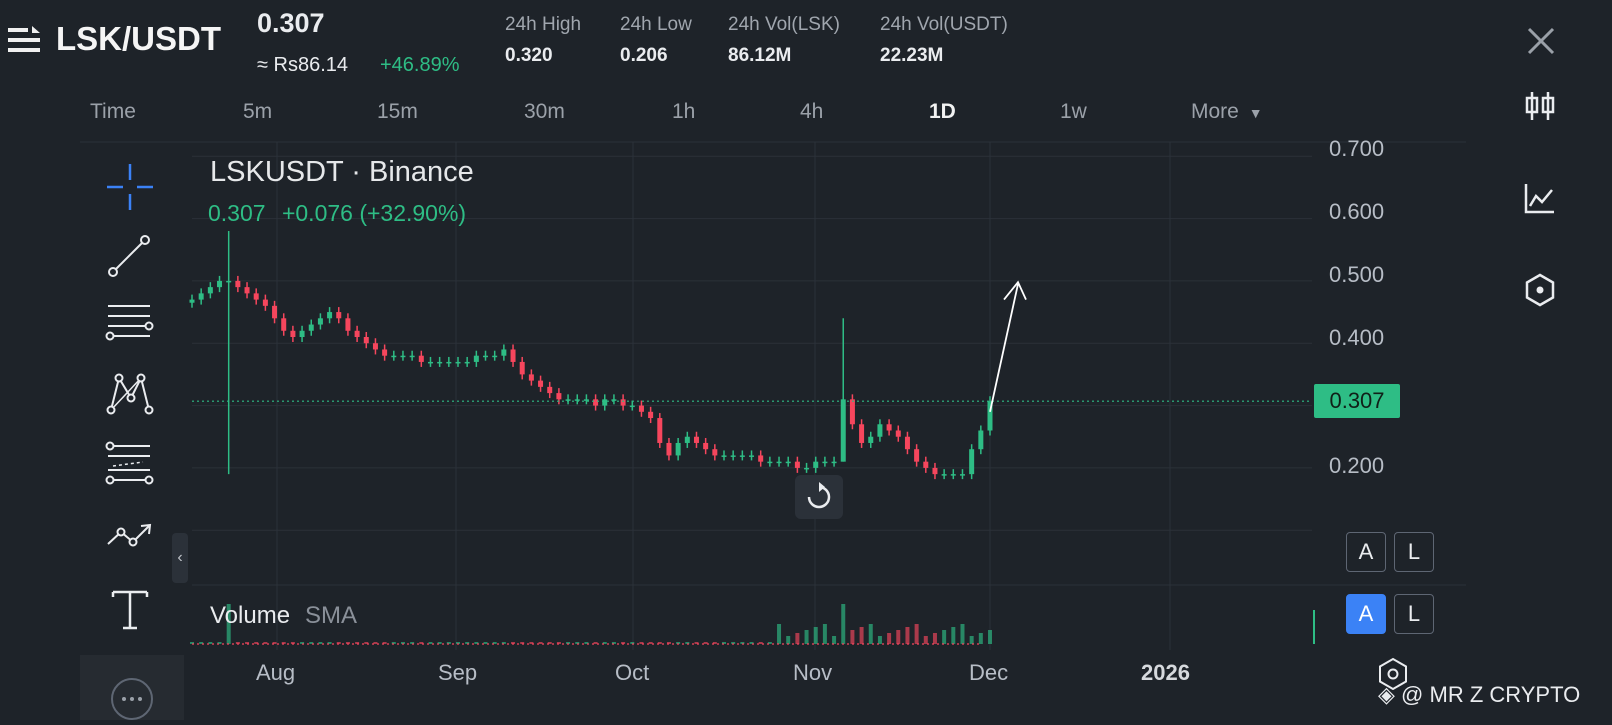 This screenshot has height=725, width=1612. I want to click on path-icon, so click(130, 535).